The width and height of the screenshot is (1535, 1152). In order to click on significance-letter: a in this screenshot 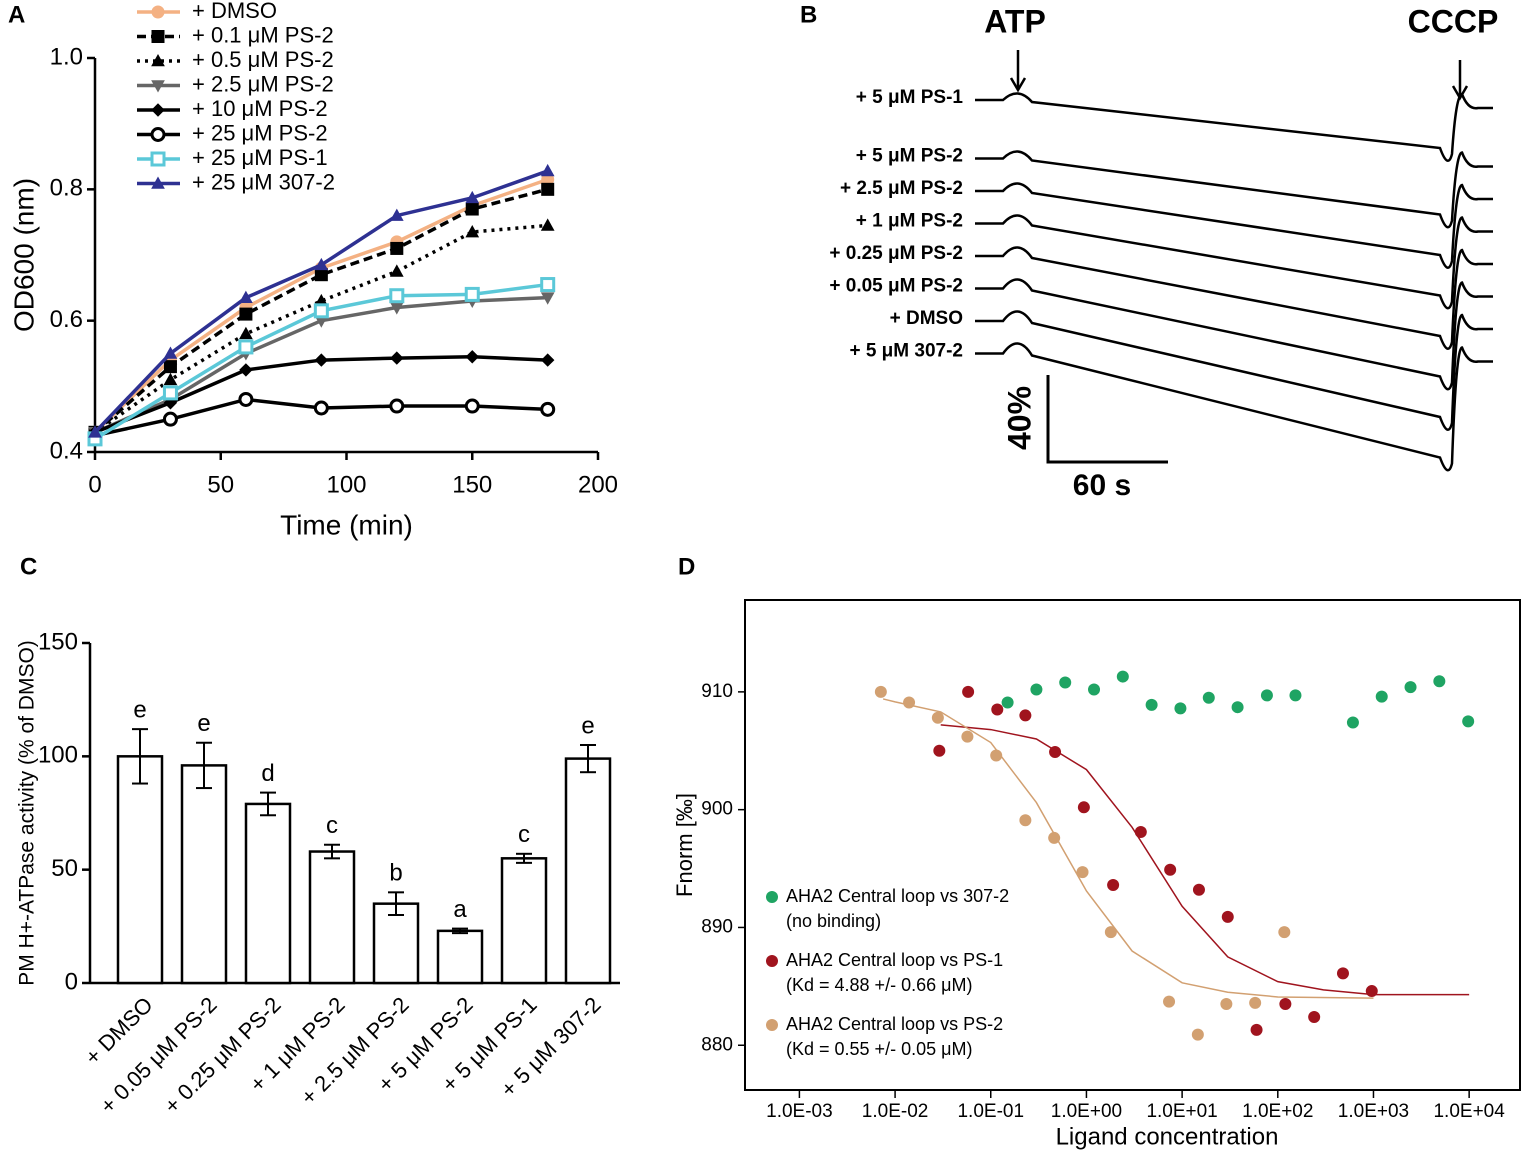, I will do `click(460, 909)`.